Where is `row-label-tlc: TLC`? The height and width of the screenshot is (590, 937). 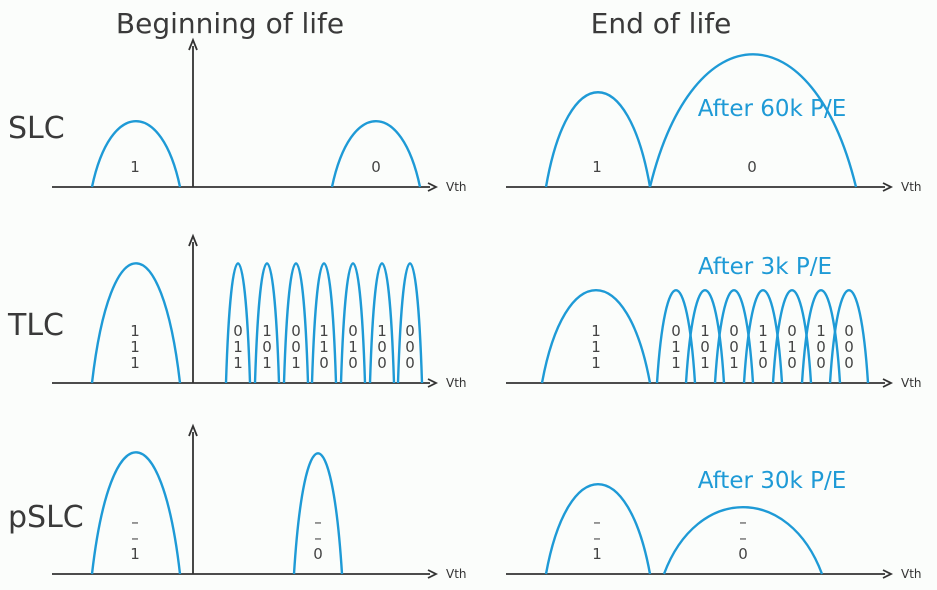 row-label-tlc: TLC is located at coordinates (35, 325).